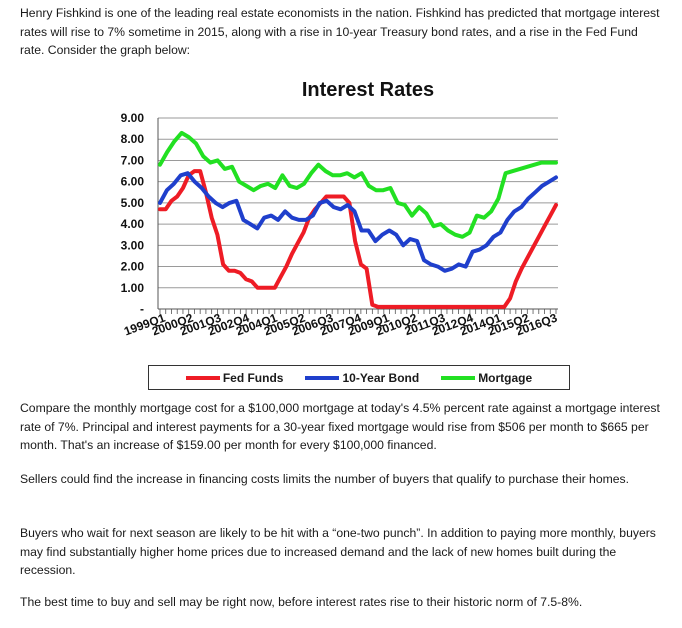 The image size is (682, 628). I want to click on series-line-10-year-bond, so click(358, 222).